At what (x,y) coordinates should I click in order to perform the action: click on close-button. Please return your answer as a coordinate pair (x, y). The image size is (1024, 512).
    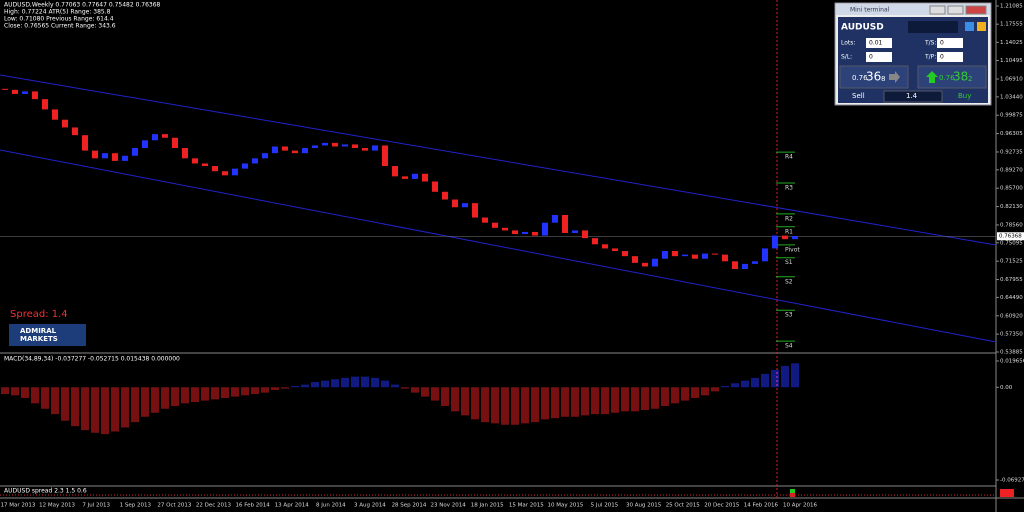
    Looking at the image, I should click on (976, 10).